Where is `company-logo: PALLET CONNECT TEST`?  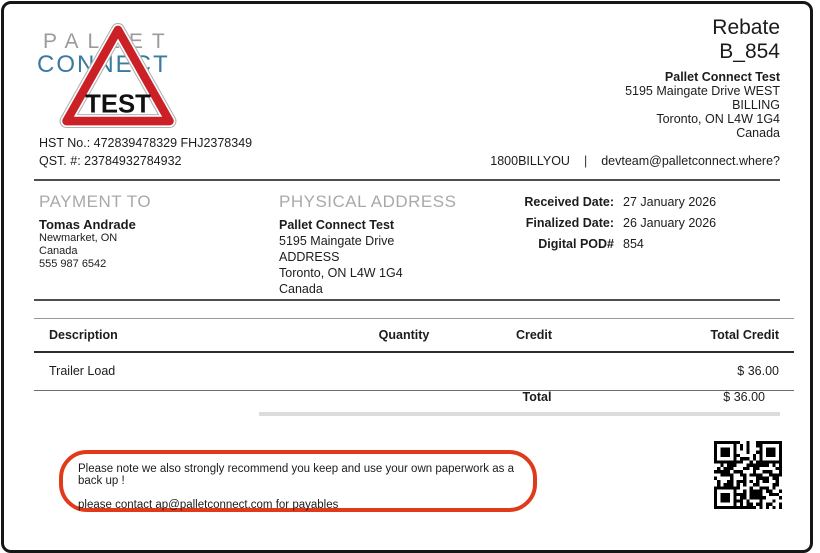 company-logo: PALLET CONNECT TEST is located at coordinates (117, 74).